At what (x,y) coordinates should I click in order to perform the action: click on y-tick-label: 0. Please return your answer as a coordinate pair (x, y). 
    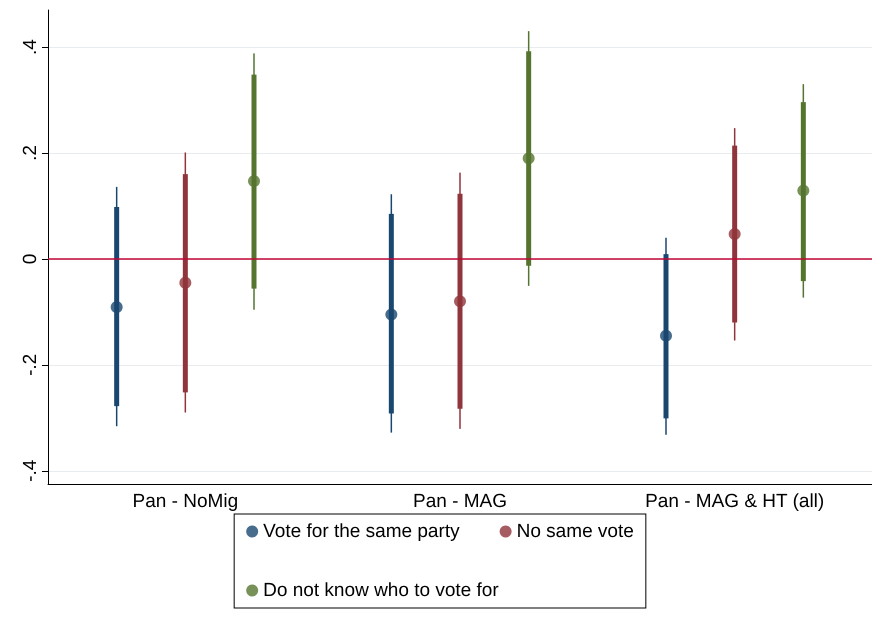
    Looking at the image, I should click on (30, 259).